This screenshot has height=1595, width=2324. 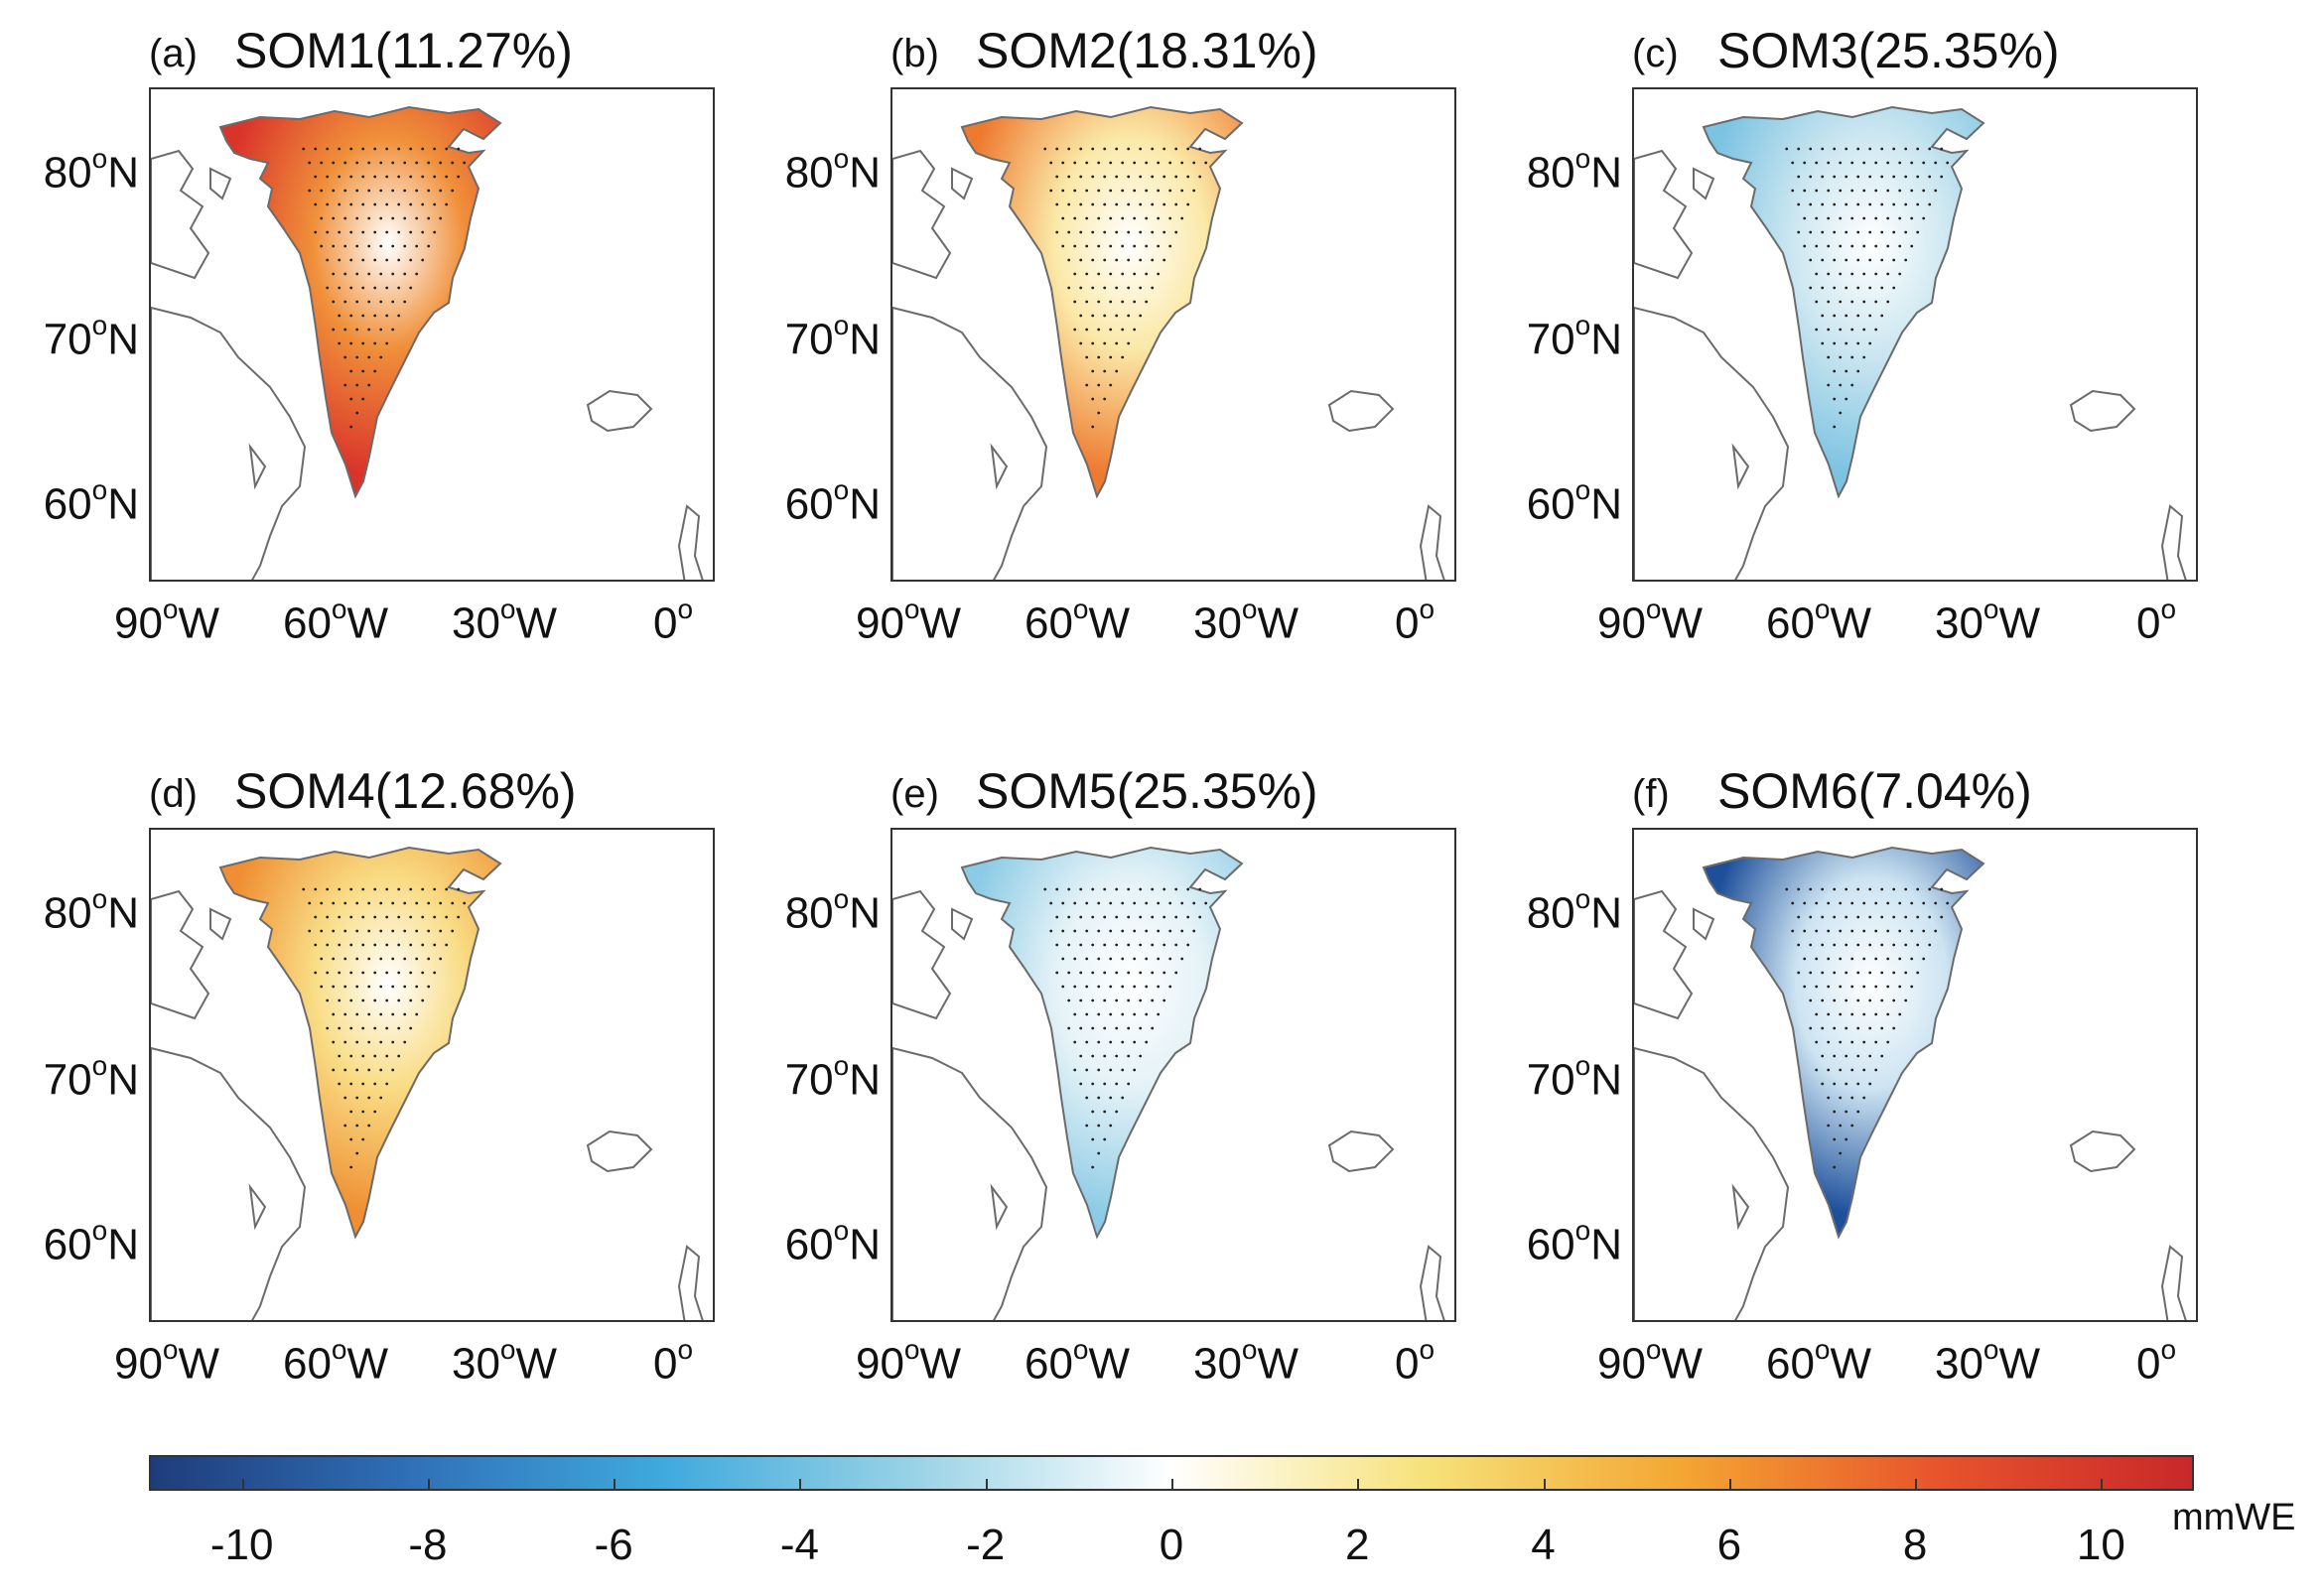 What do you see at coordinates (1651, 794) in the screenshot?
I see `panel-label: (f)` at bounding box center [1651, 794].